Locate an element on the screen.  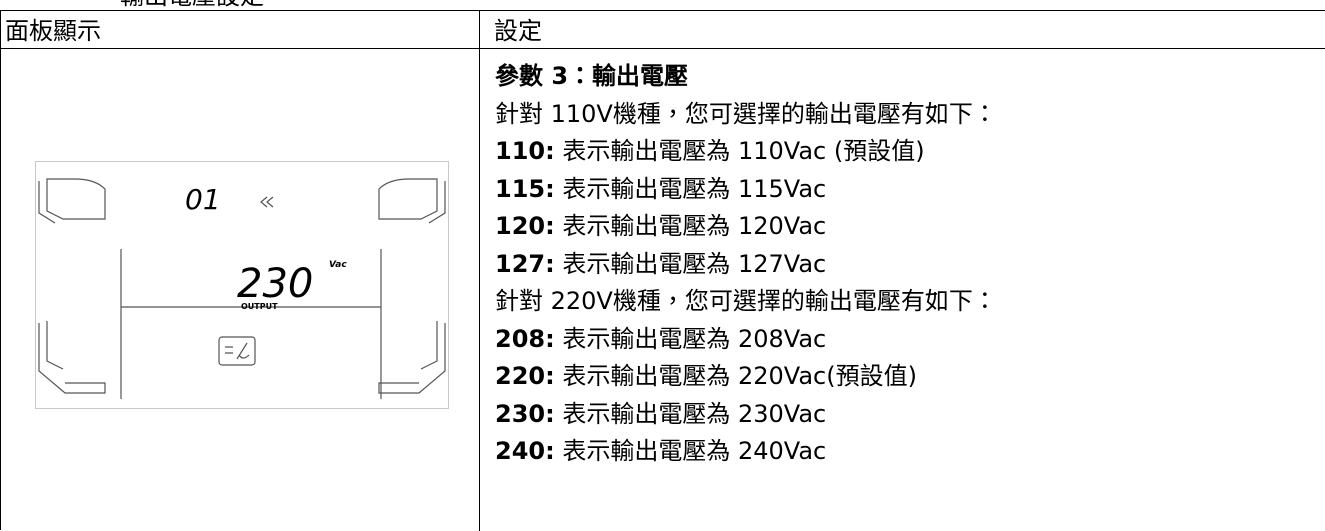
setting-key: 120: is located at coordinates (525, 226).